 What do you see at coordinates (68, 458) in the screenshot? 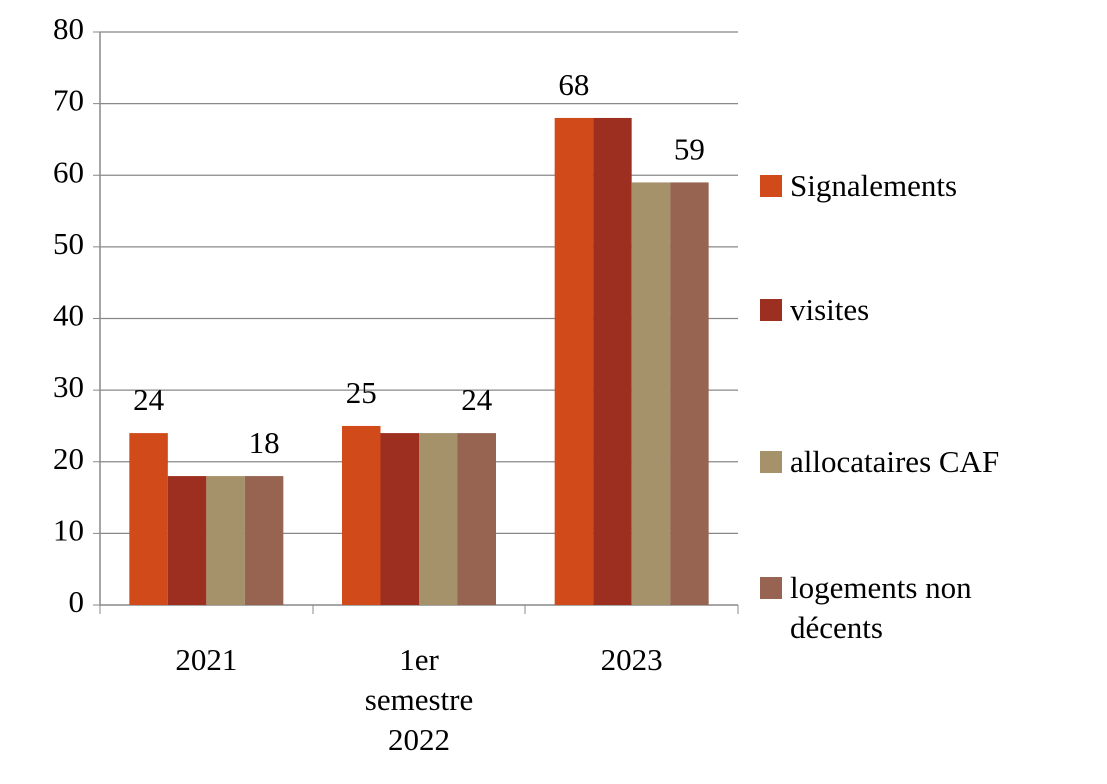
I see `y-tick-label: 20` at bounding box center [68, 458].